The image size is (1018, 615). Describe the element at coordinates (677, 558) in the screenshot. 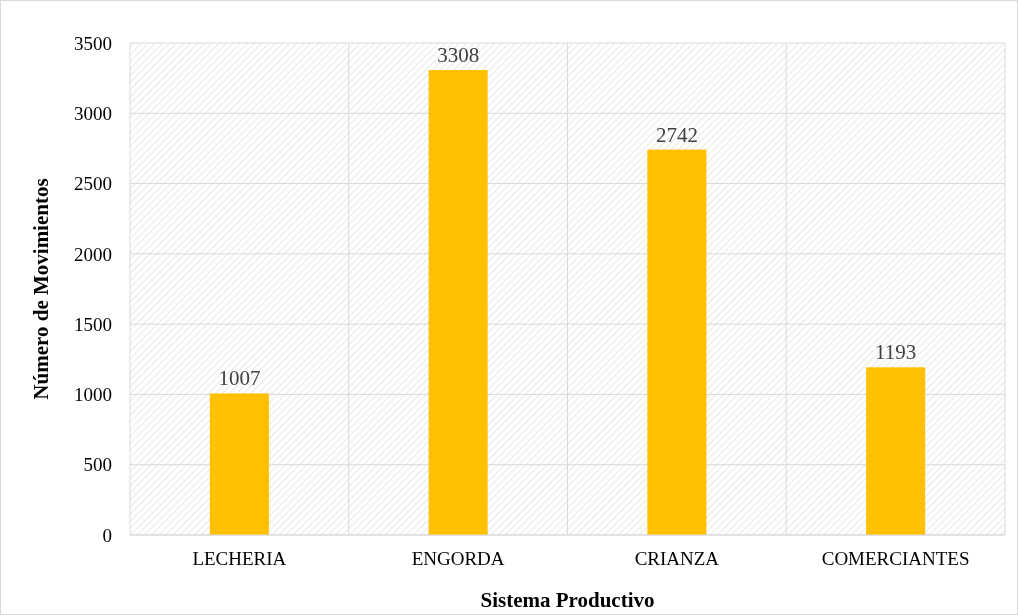

I see `x-tick-label: CRIANZA` at that location.